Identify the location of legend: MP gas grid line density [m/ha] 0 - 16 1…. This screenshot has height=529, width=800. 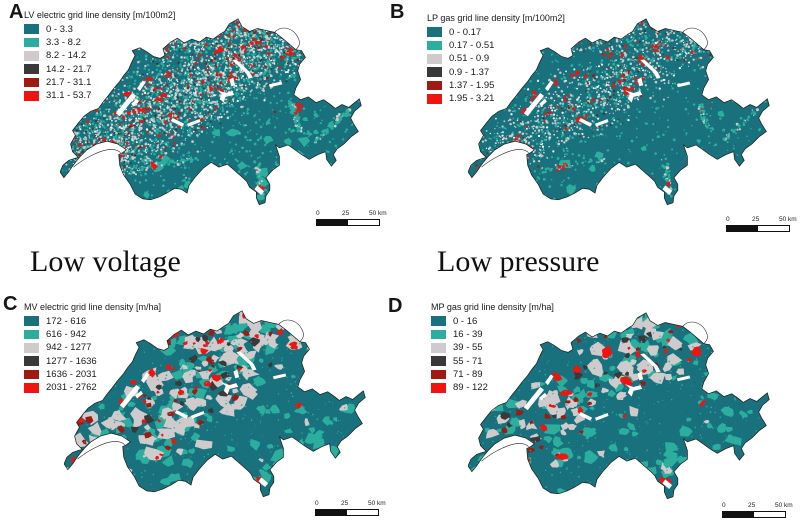
(492, 349).